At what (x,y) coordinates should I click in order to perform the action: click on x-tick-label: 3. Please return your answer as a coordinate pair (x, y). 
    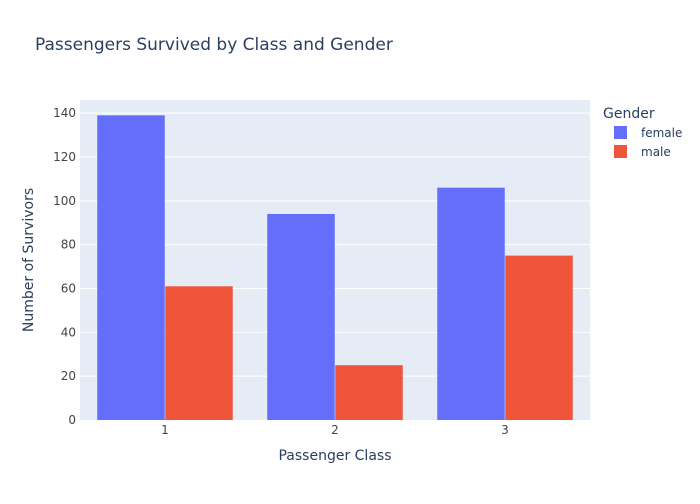
    Looking at the image, I should click on (505, 430).